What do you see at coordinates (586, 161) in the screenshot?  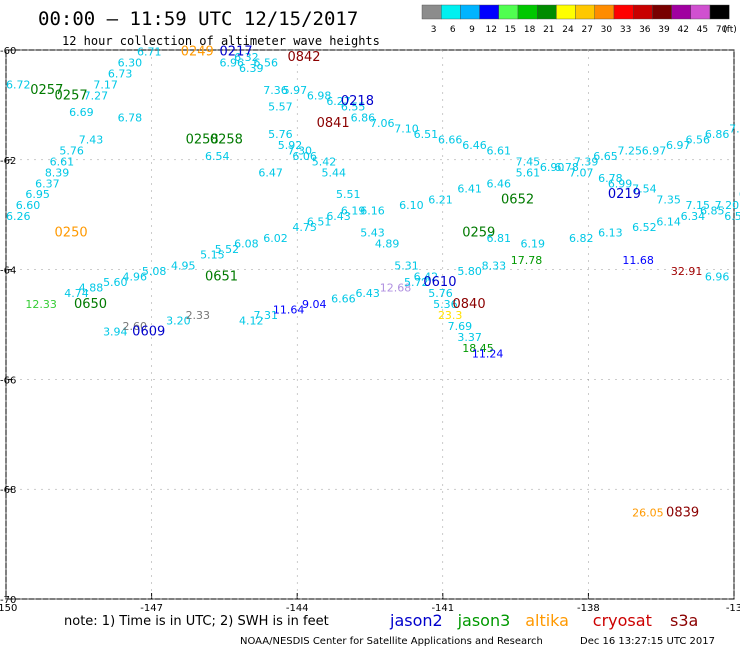 I see `swh-value: 7.39` at bounding box center [586, 161].